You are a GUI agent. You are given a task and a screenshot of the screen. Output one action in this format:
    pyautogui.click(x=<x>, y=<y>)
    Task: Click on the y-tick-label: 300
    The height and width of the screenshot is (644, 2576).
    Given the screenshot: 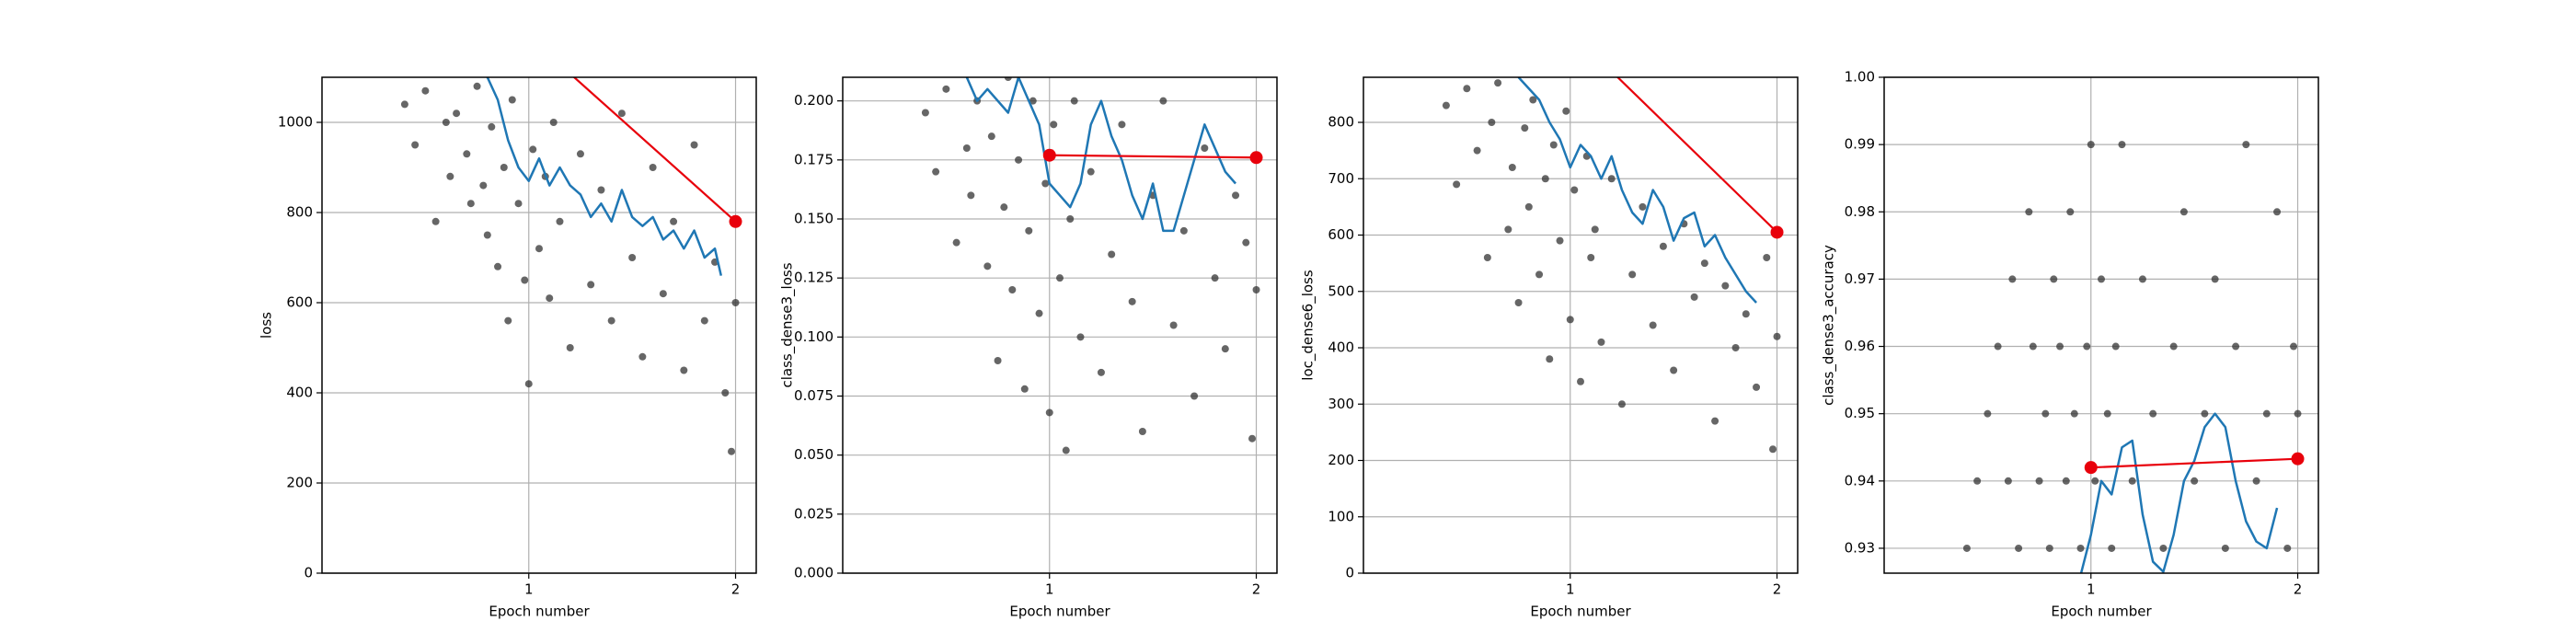 What is the action you would take?
    pyautogui.click(x=1341, y=404)
    